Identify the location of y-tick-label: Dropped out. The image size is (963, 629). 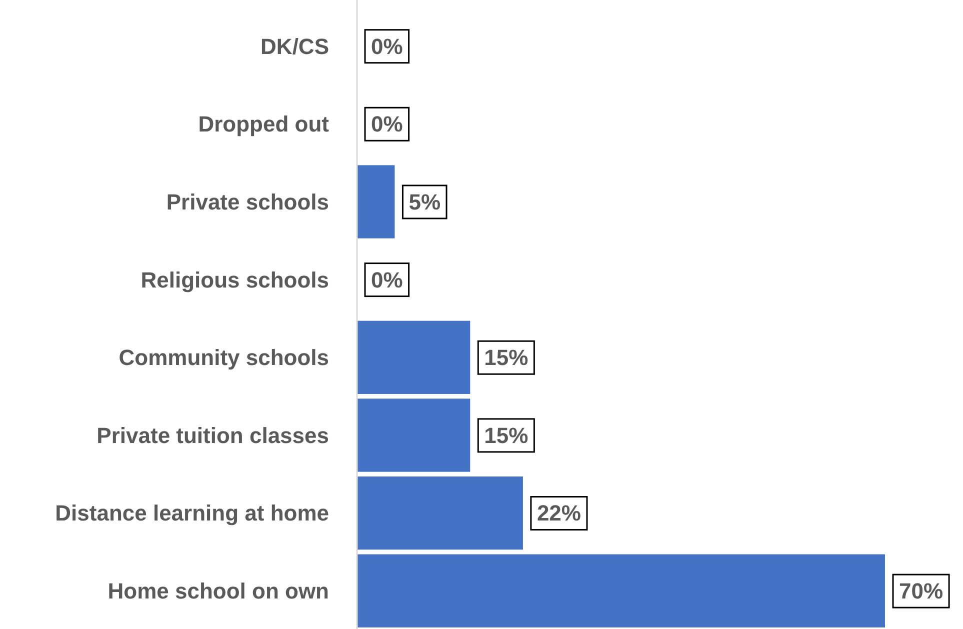
(264, 124).